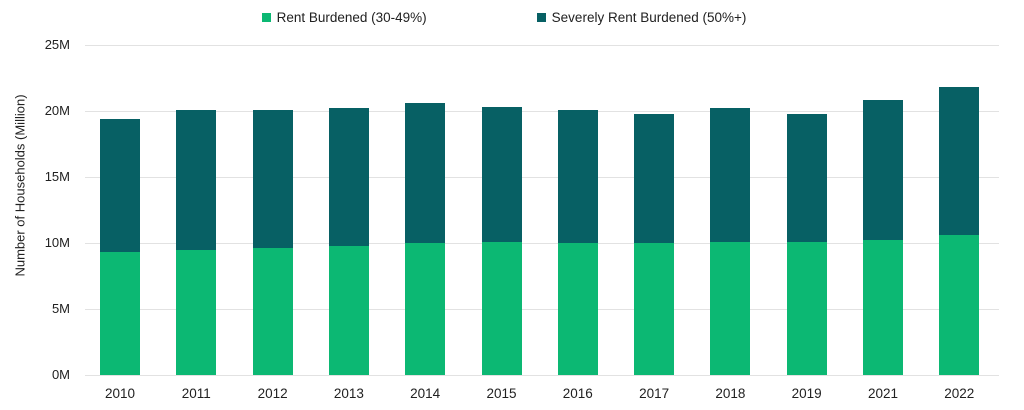  What do you see at coordinates (883, 170) in the screenshot?
I see `bar-2021-severely-rent-burdened-segment` at bounding box center [883, 170].